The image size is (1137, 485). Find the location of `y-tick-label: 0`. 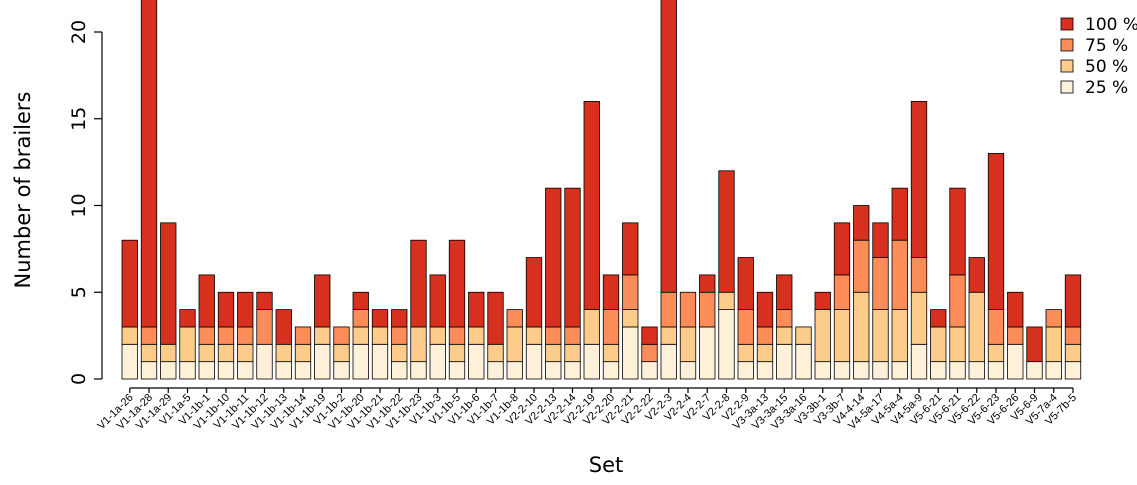

y-tick-label: 0 is located at coordinates (79, 379).